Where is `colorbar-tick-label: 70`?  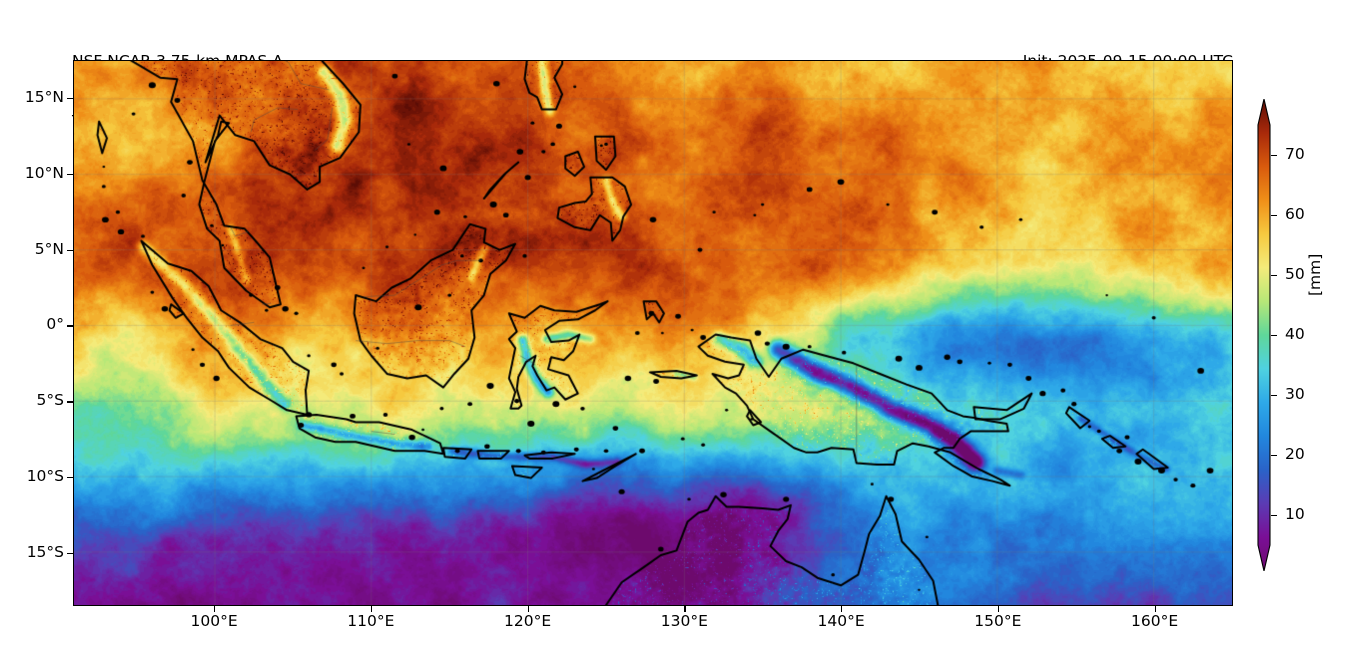 colorbar-tick-label: 70 is located at coordinates (1295, 154).